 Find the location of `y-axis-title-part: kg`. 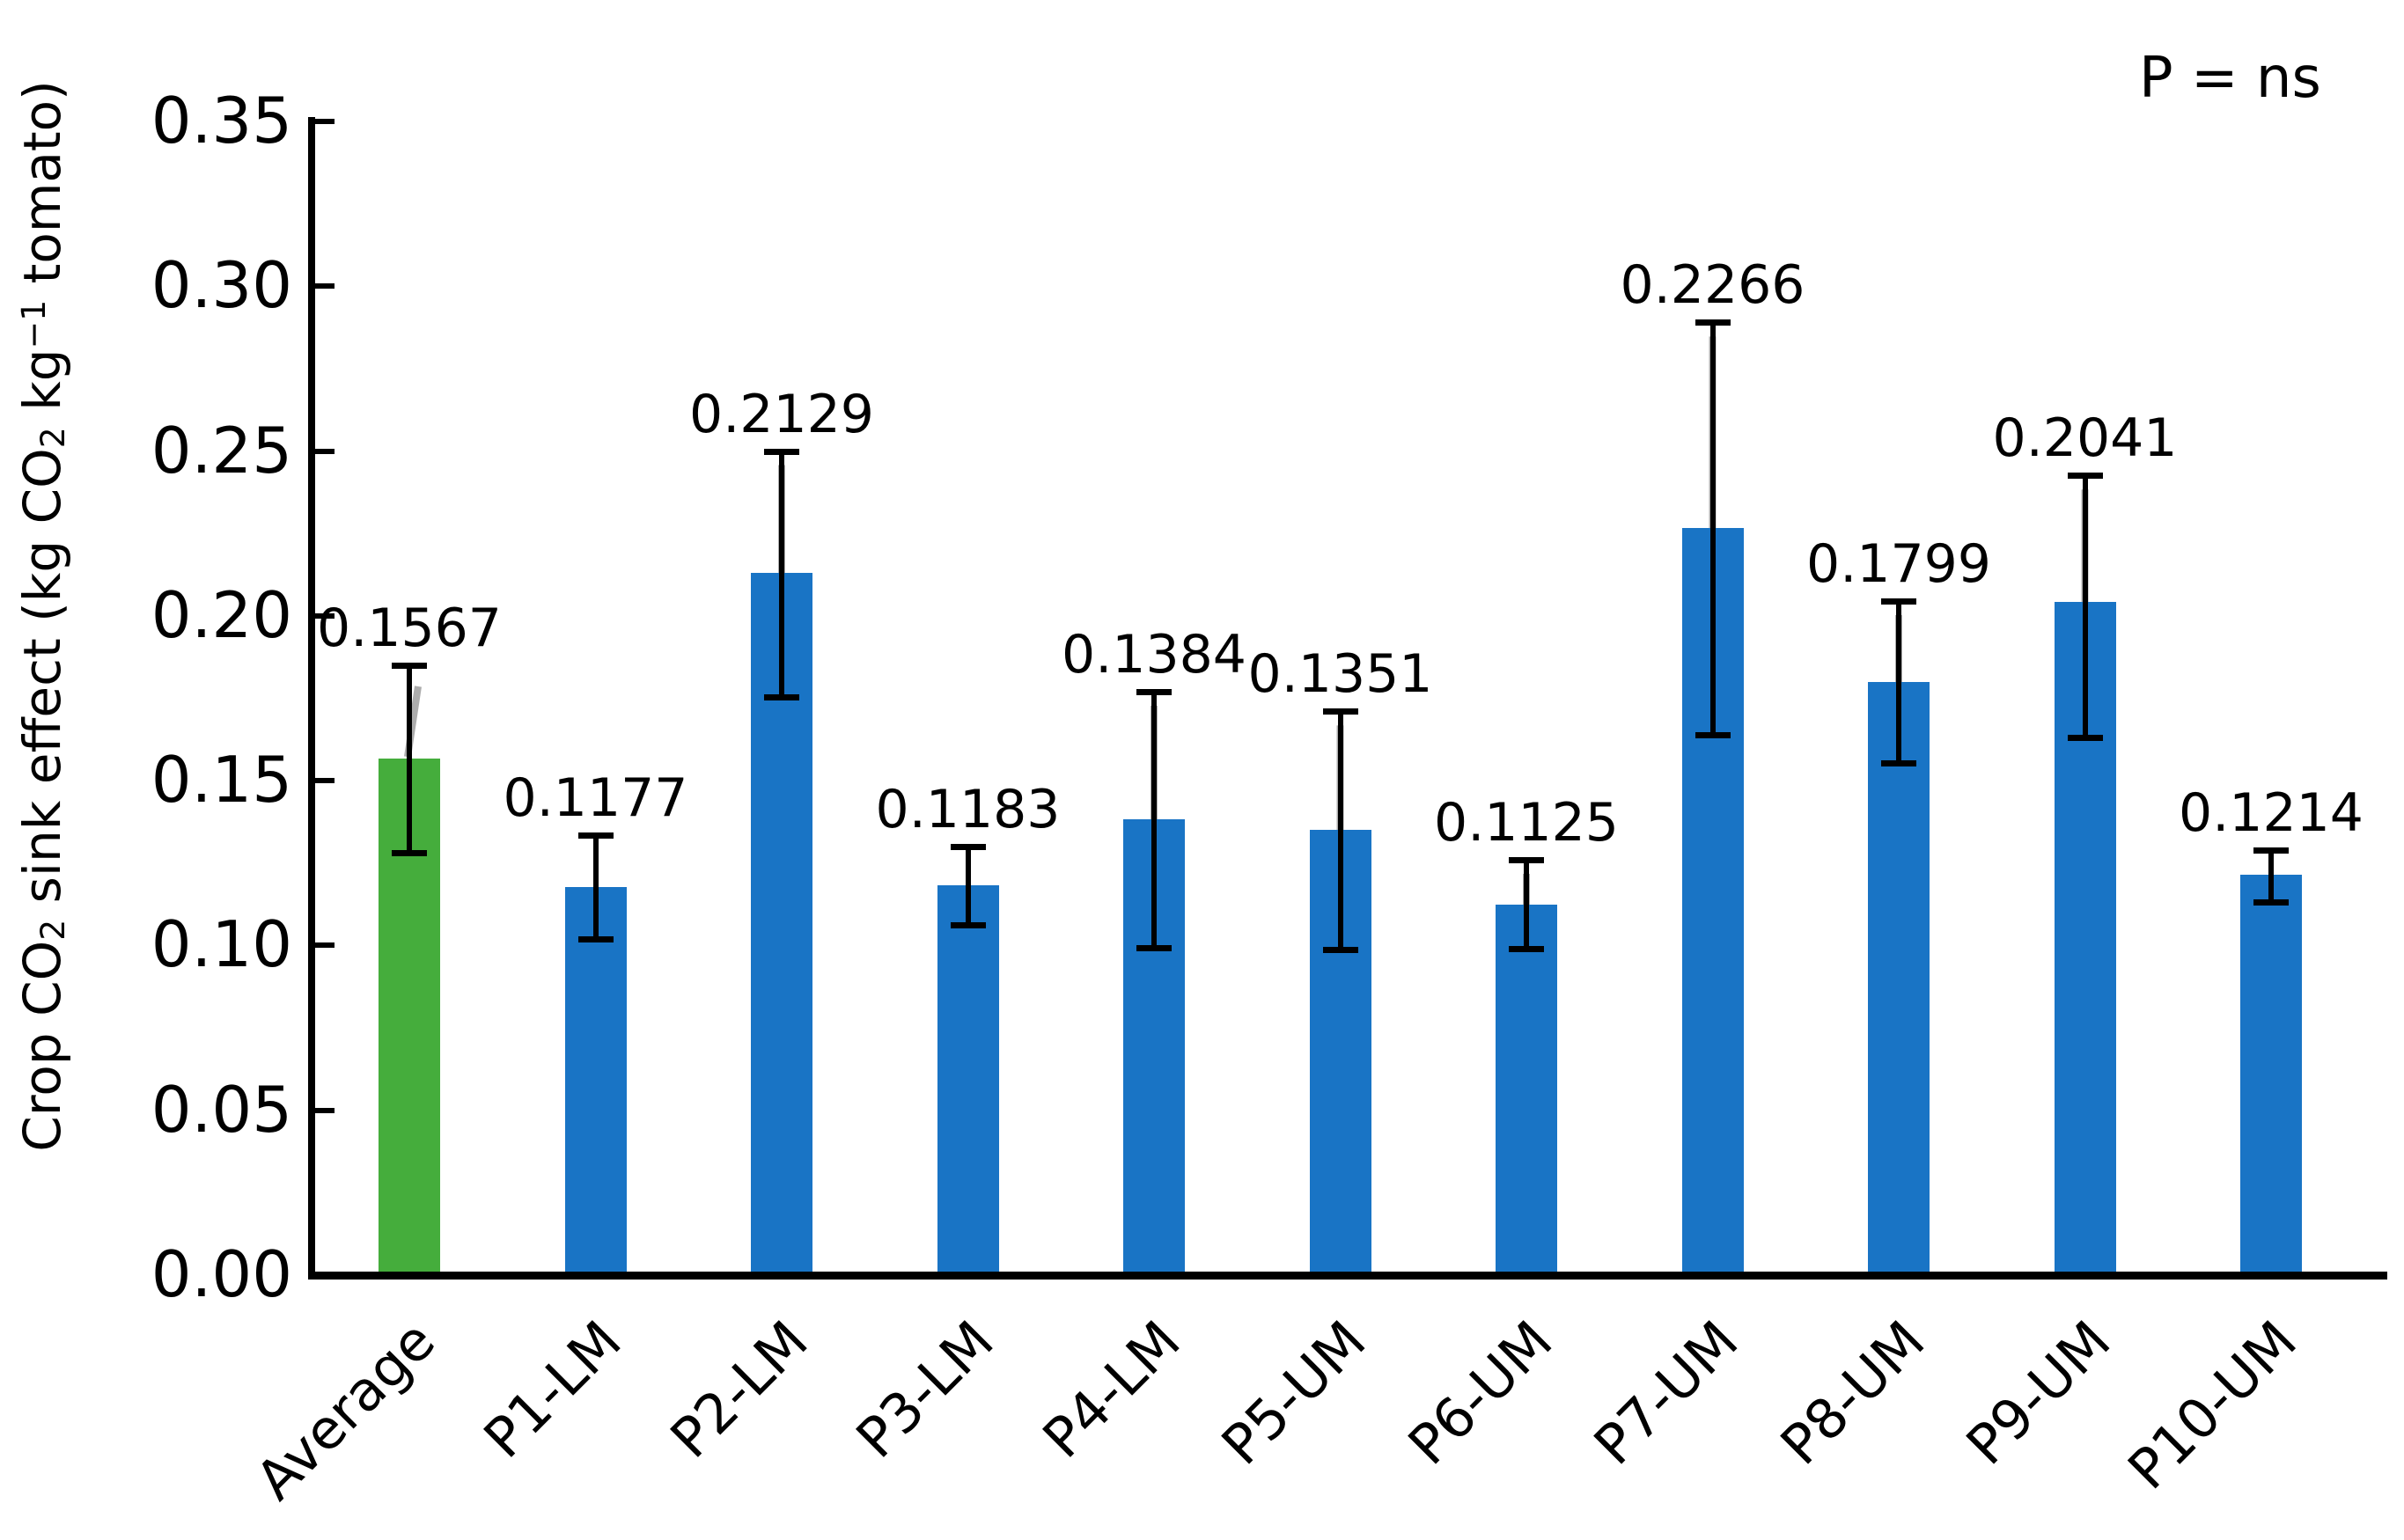

y-axis-title-part: kg is located at coordinates (42, 388).